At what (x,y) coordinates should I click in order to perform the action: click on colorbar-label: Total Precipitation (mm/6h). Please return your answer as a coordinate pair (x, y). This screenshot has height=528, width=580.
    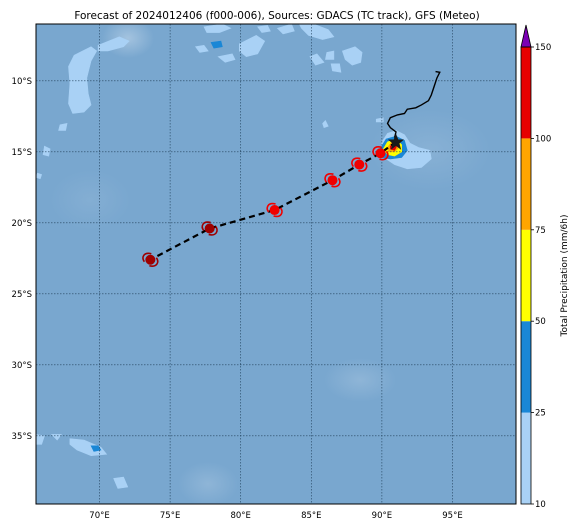
    Looking at the image, I should click on (565, 275).